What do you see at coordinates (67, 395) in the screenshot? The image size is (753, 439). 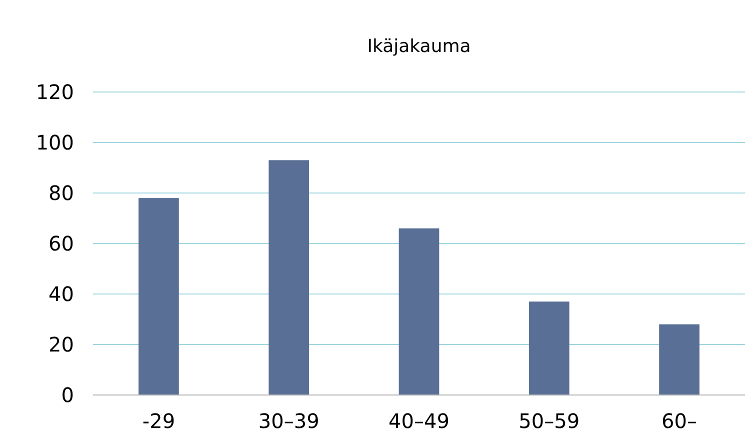 I see `y-tick-label: 0` at bounding box center [67, 395].